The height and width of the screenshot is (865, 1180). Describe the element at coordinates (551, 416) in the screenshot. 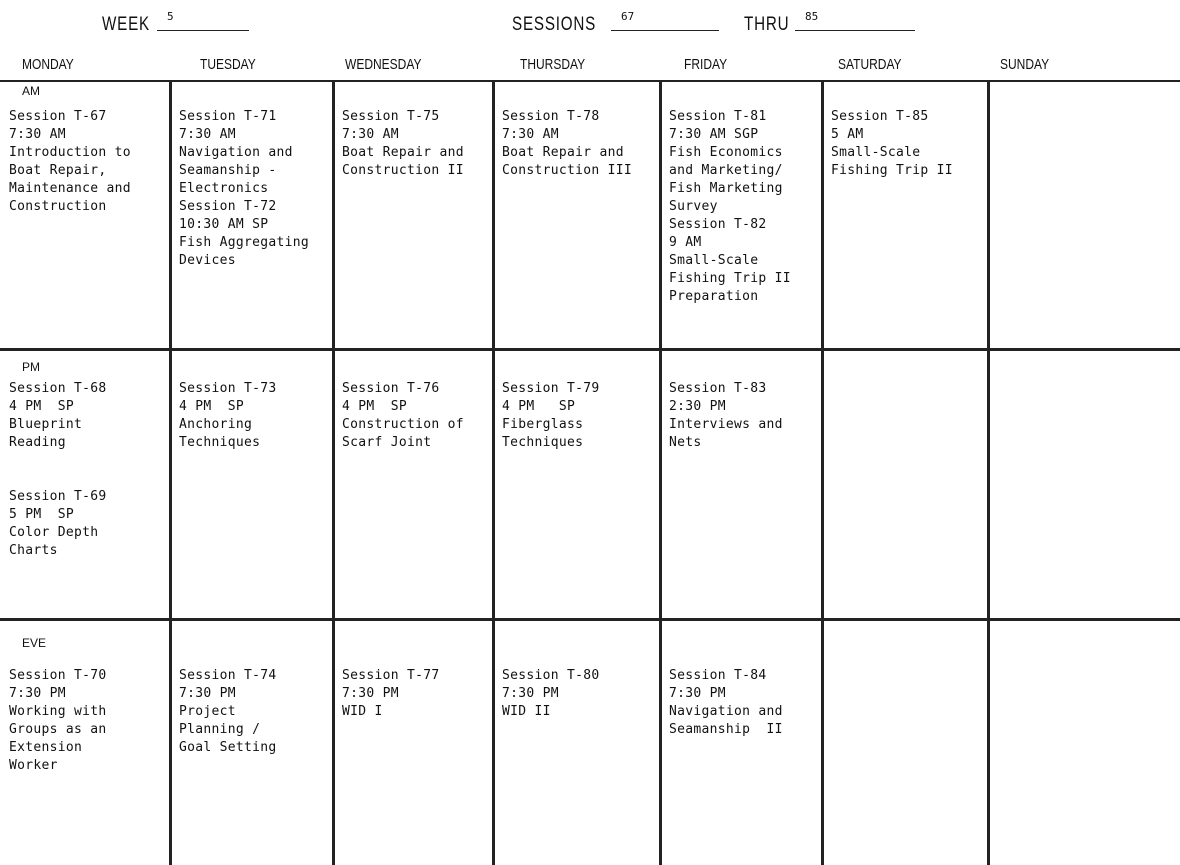

I see `schedule-cell-pm-thursday: Session T-79 4 PM SP Fiberglass Techniques` at that location.